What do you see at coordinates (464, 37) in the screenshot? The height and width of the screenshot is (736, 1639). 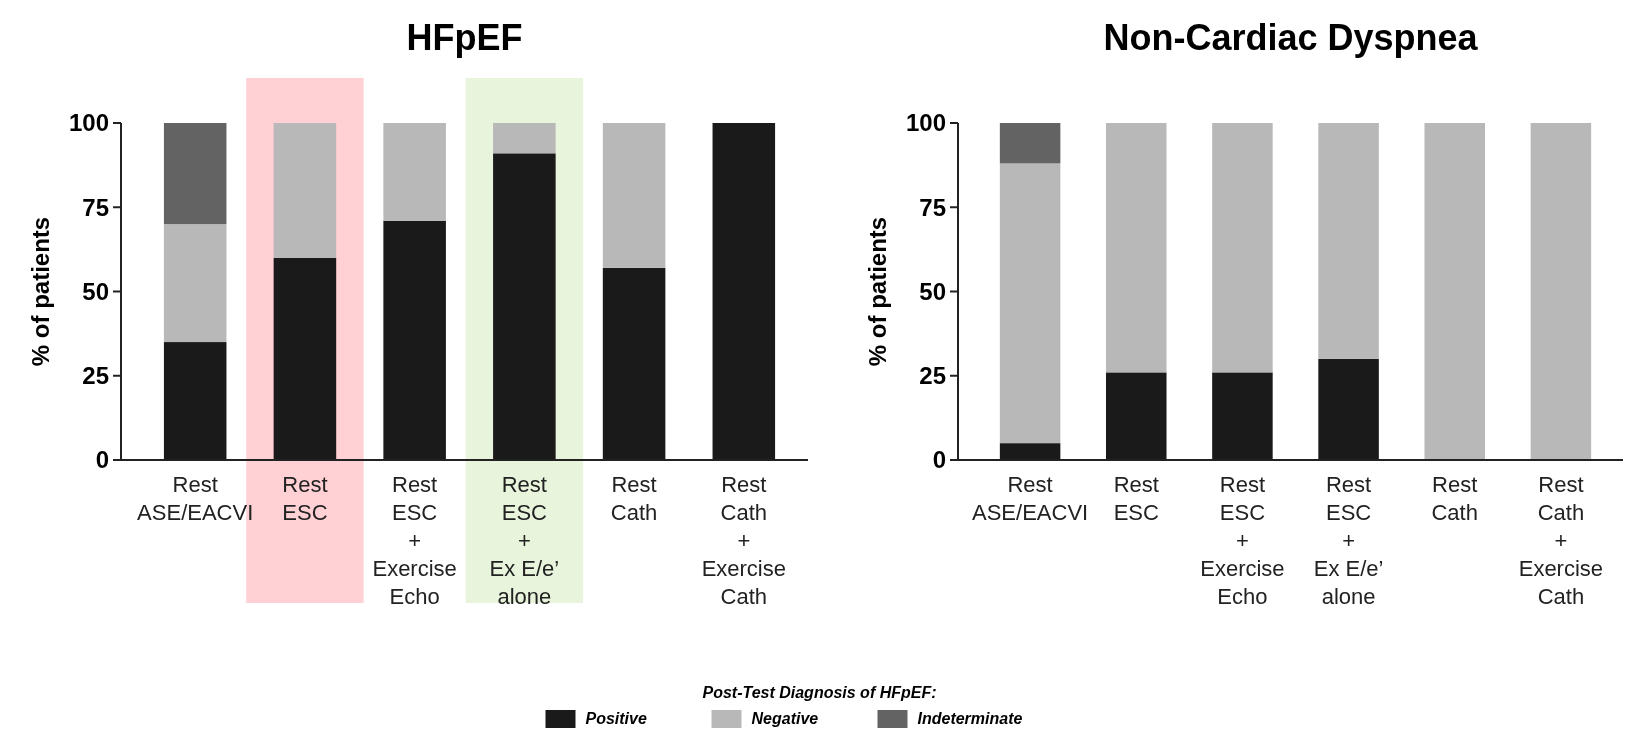 I see `chart-title: HFpEF` at bounding box center [464, 37].